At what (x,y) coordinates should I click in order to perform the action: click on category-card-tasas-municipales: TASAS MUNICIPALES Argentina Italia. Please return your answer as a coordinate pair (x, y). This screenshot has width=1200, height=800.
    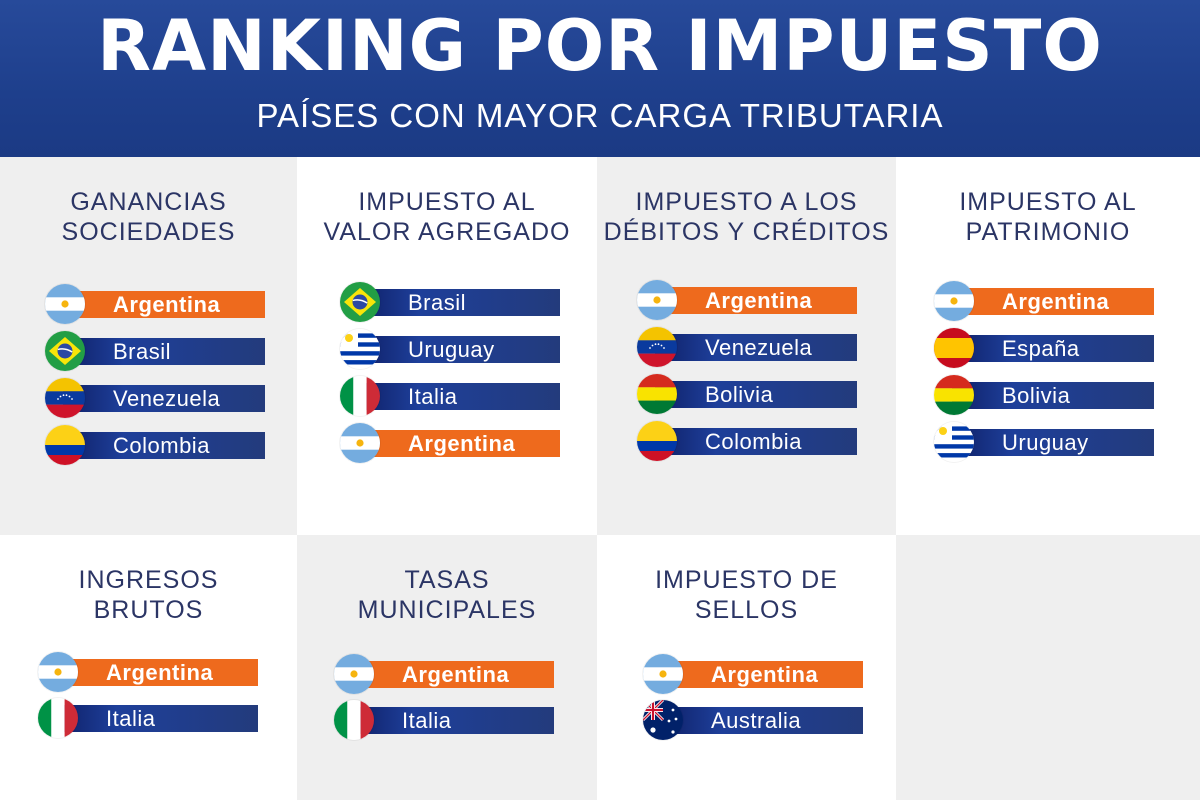
    Looking at the image, I should click on (447, 667).